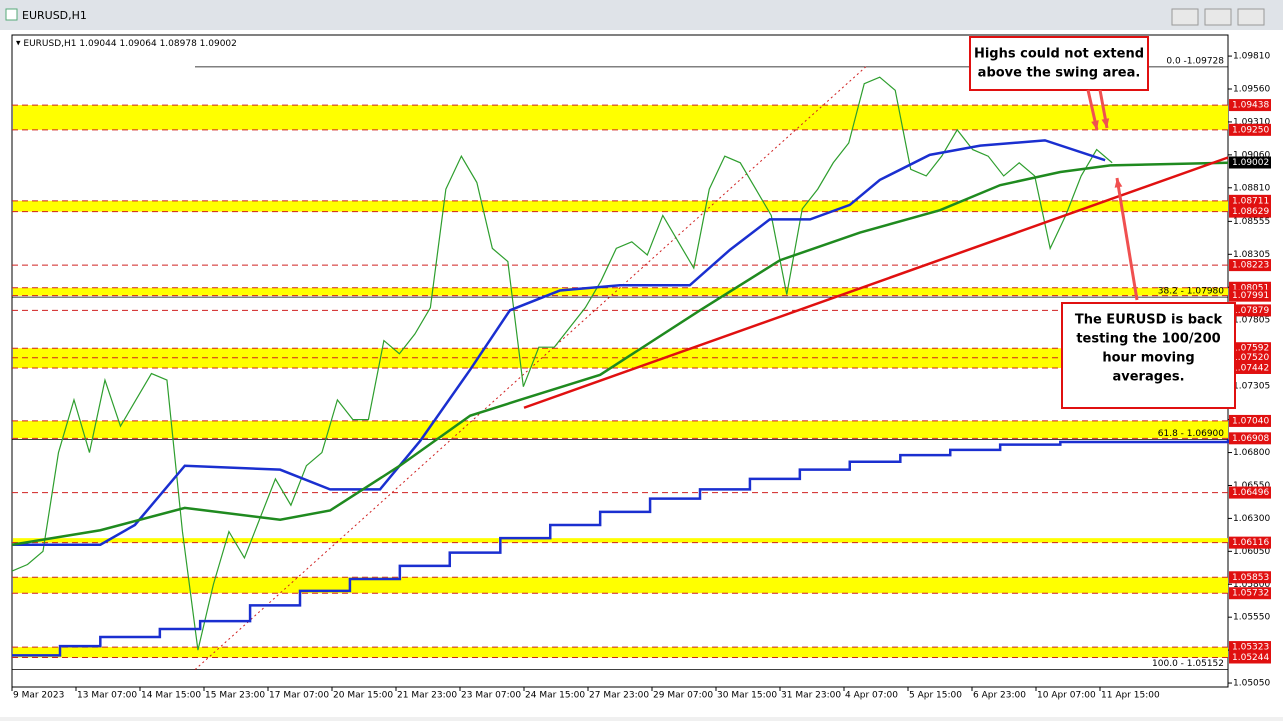 The width and height of the screenshot is (1283, 721). I want to click on y-tick-label: 1.08305, so click(1251, 255).